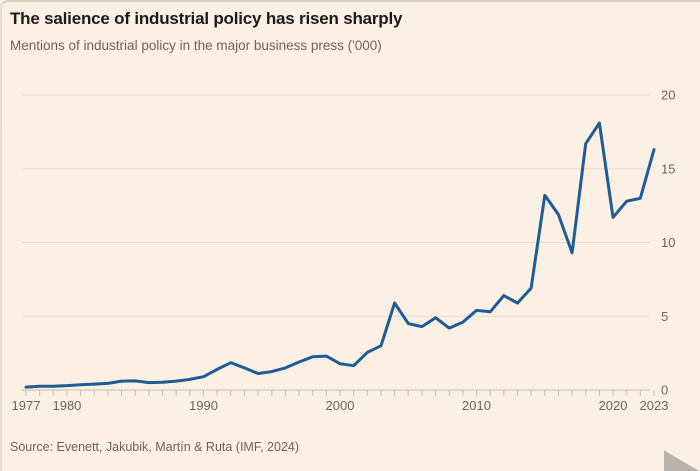 The image size is (700, 471). Describe the element at coordinates (654, 405) in the screenshot. I see `x-tick-label: 2023` at that location.